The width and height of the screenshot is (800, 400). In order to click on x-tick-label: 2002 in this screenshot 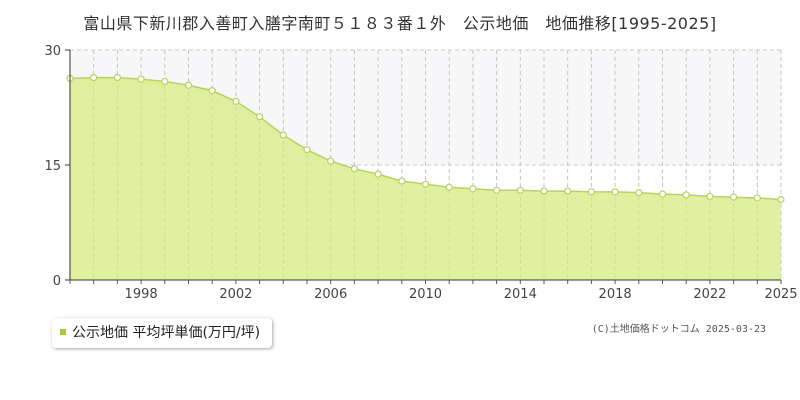, I will do `click(235, 294)`.